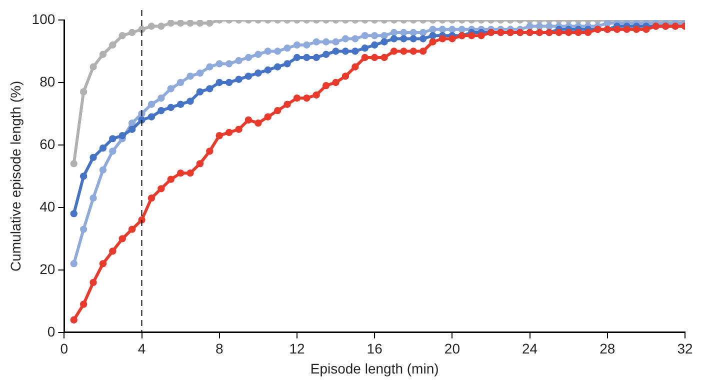  Describe the element at coordinates (48, 81) in the screenshot. I see `y-tick-label: 80` at that location.